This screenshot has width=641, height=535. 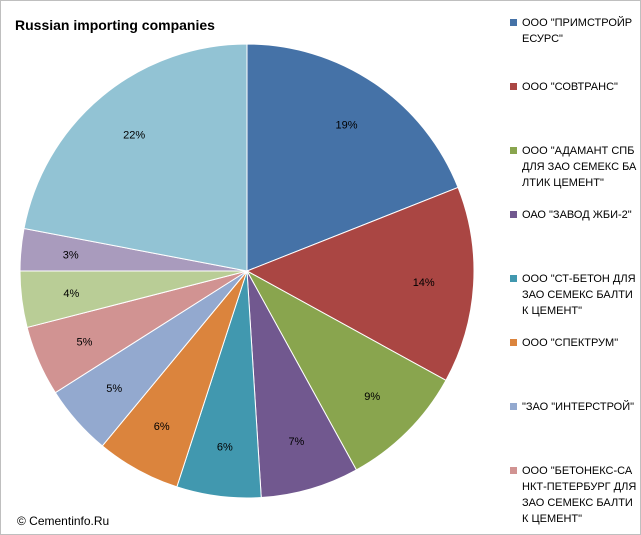 What do you see at coordinates (71, 294) in the screenshot?
I see `slice-value-label: 4%` at bounding box center [71, 294].